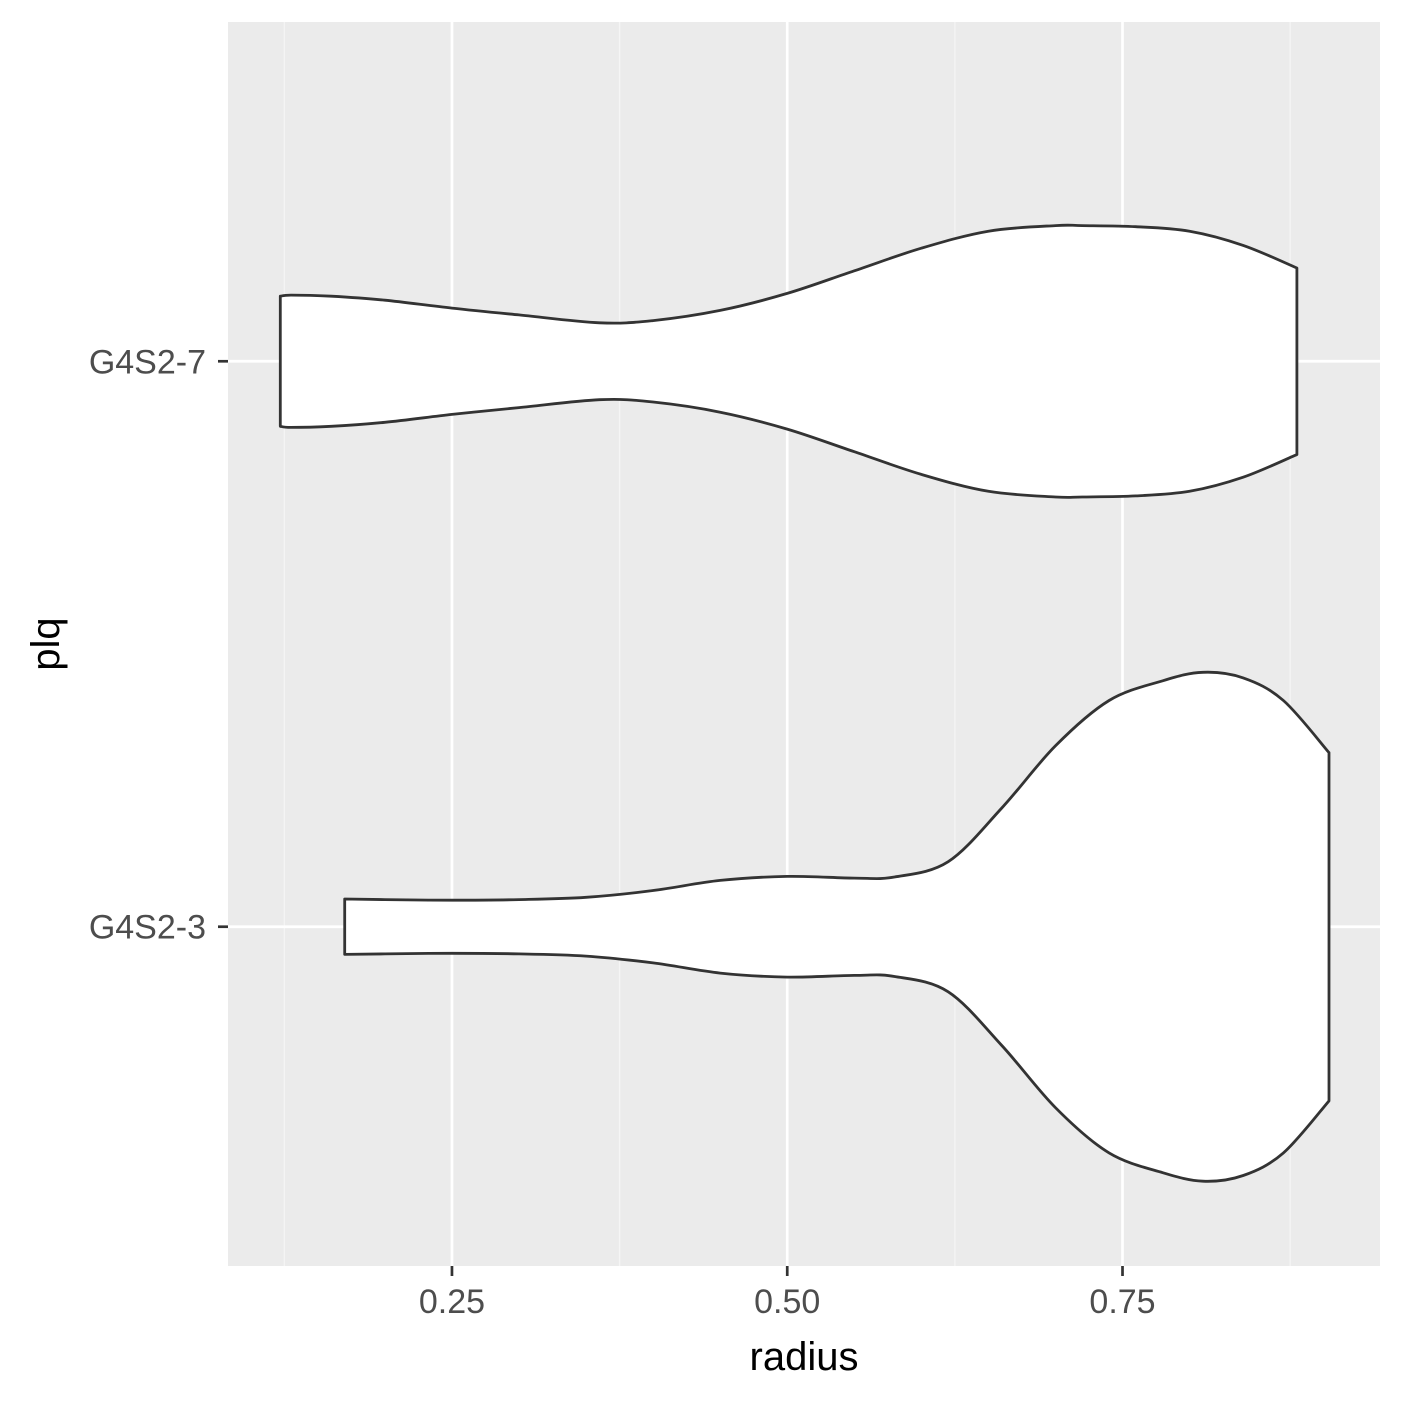 The image size is (1403, 1403). Describe the element at coordinates (147, 362) in the screenshot. I see `y-tick-label: G4S2-7` at that location.